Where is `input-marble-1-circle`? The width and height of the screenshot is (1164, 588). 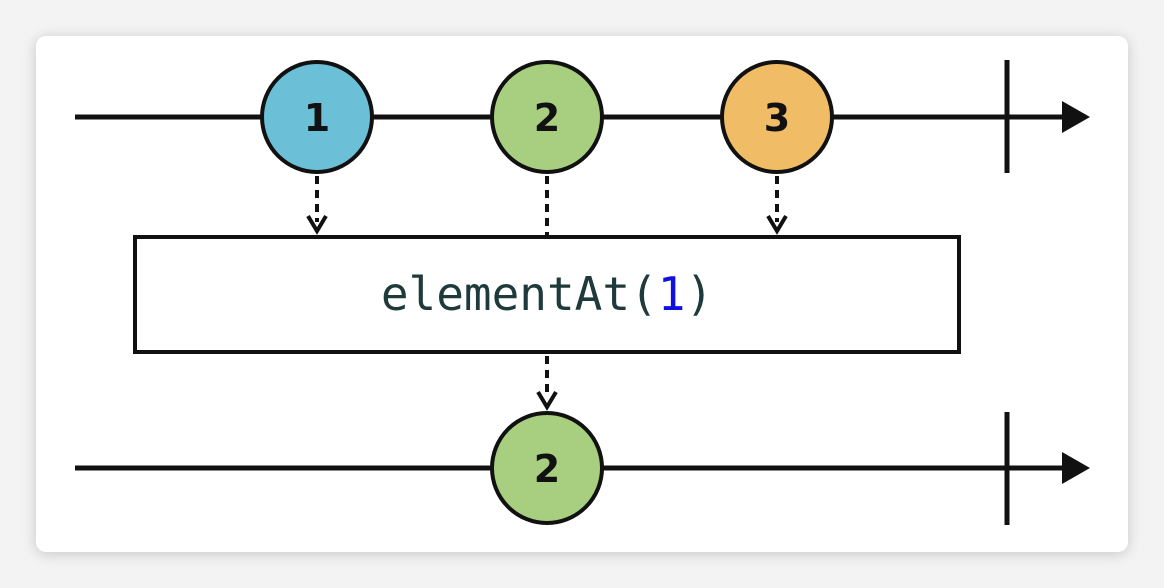
input-marble-1-circle is located at coordinates (317, 117).